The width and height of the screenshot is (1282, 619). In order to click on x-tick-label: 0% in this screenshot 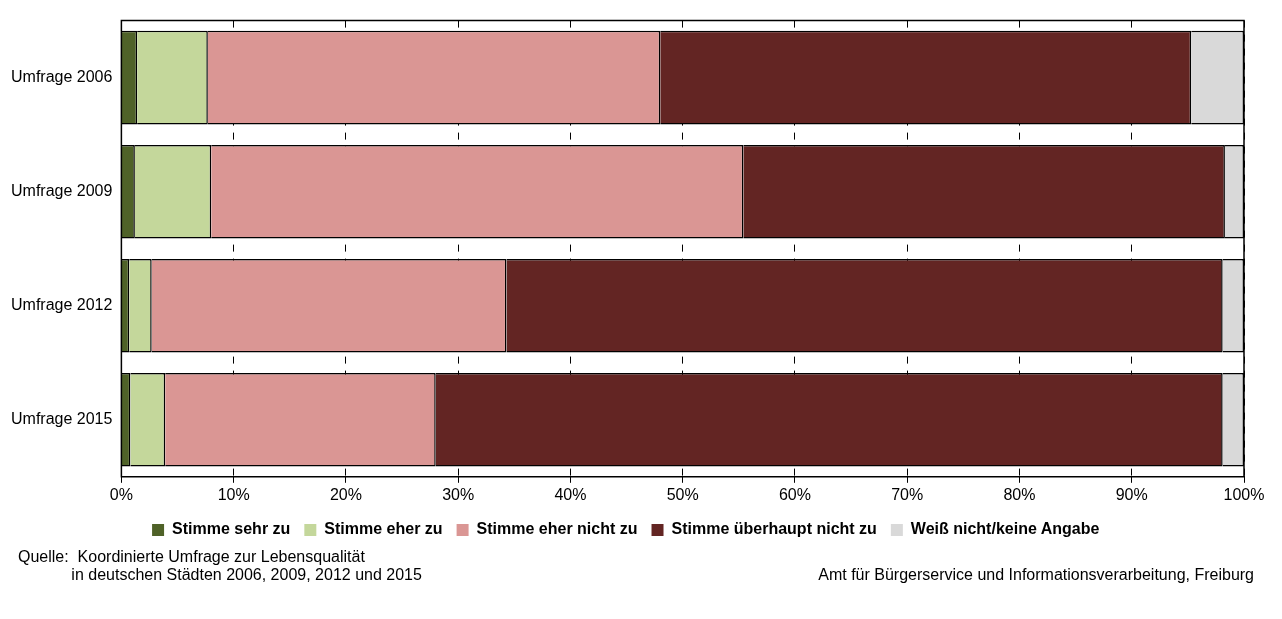, I will do `click(121, 494)`.